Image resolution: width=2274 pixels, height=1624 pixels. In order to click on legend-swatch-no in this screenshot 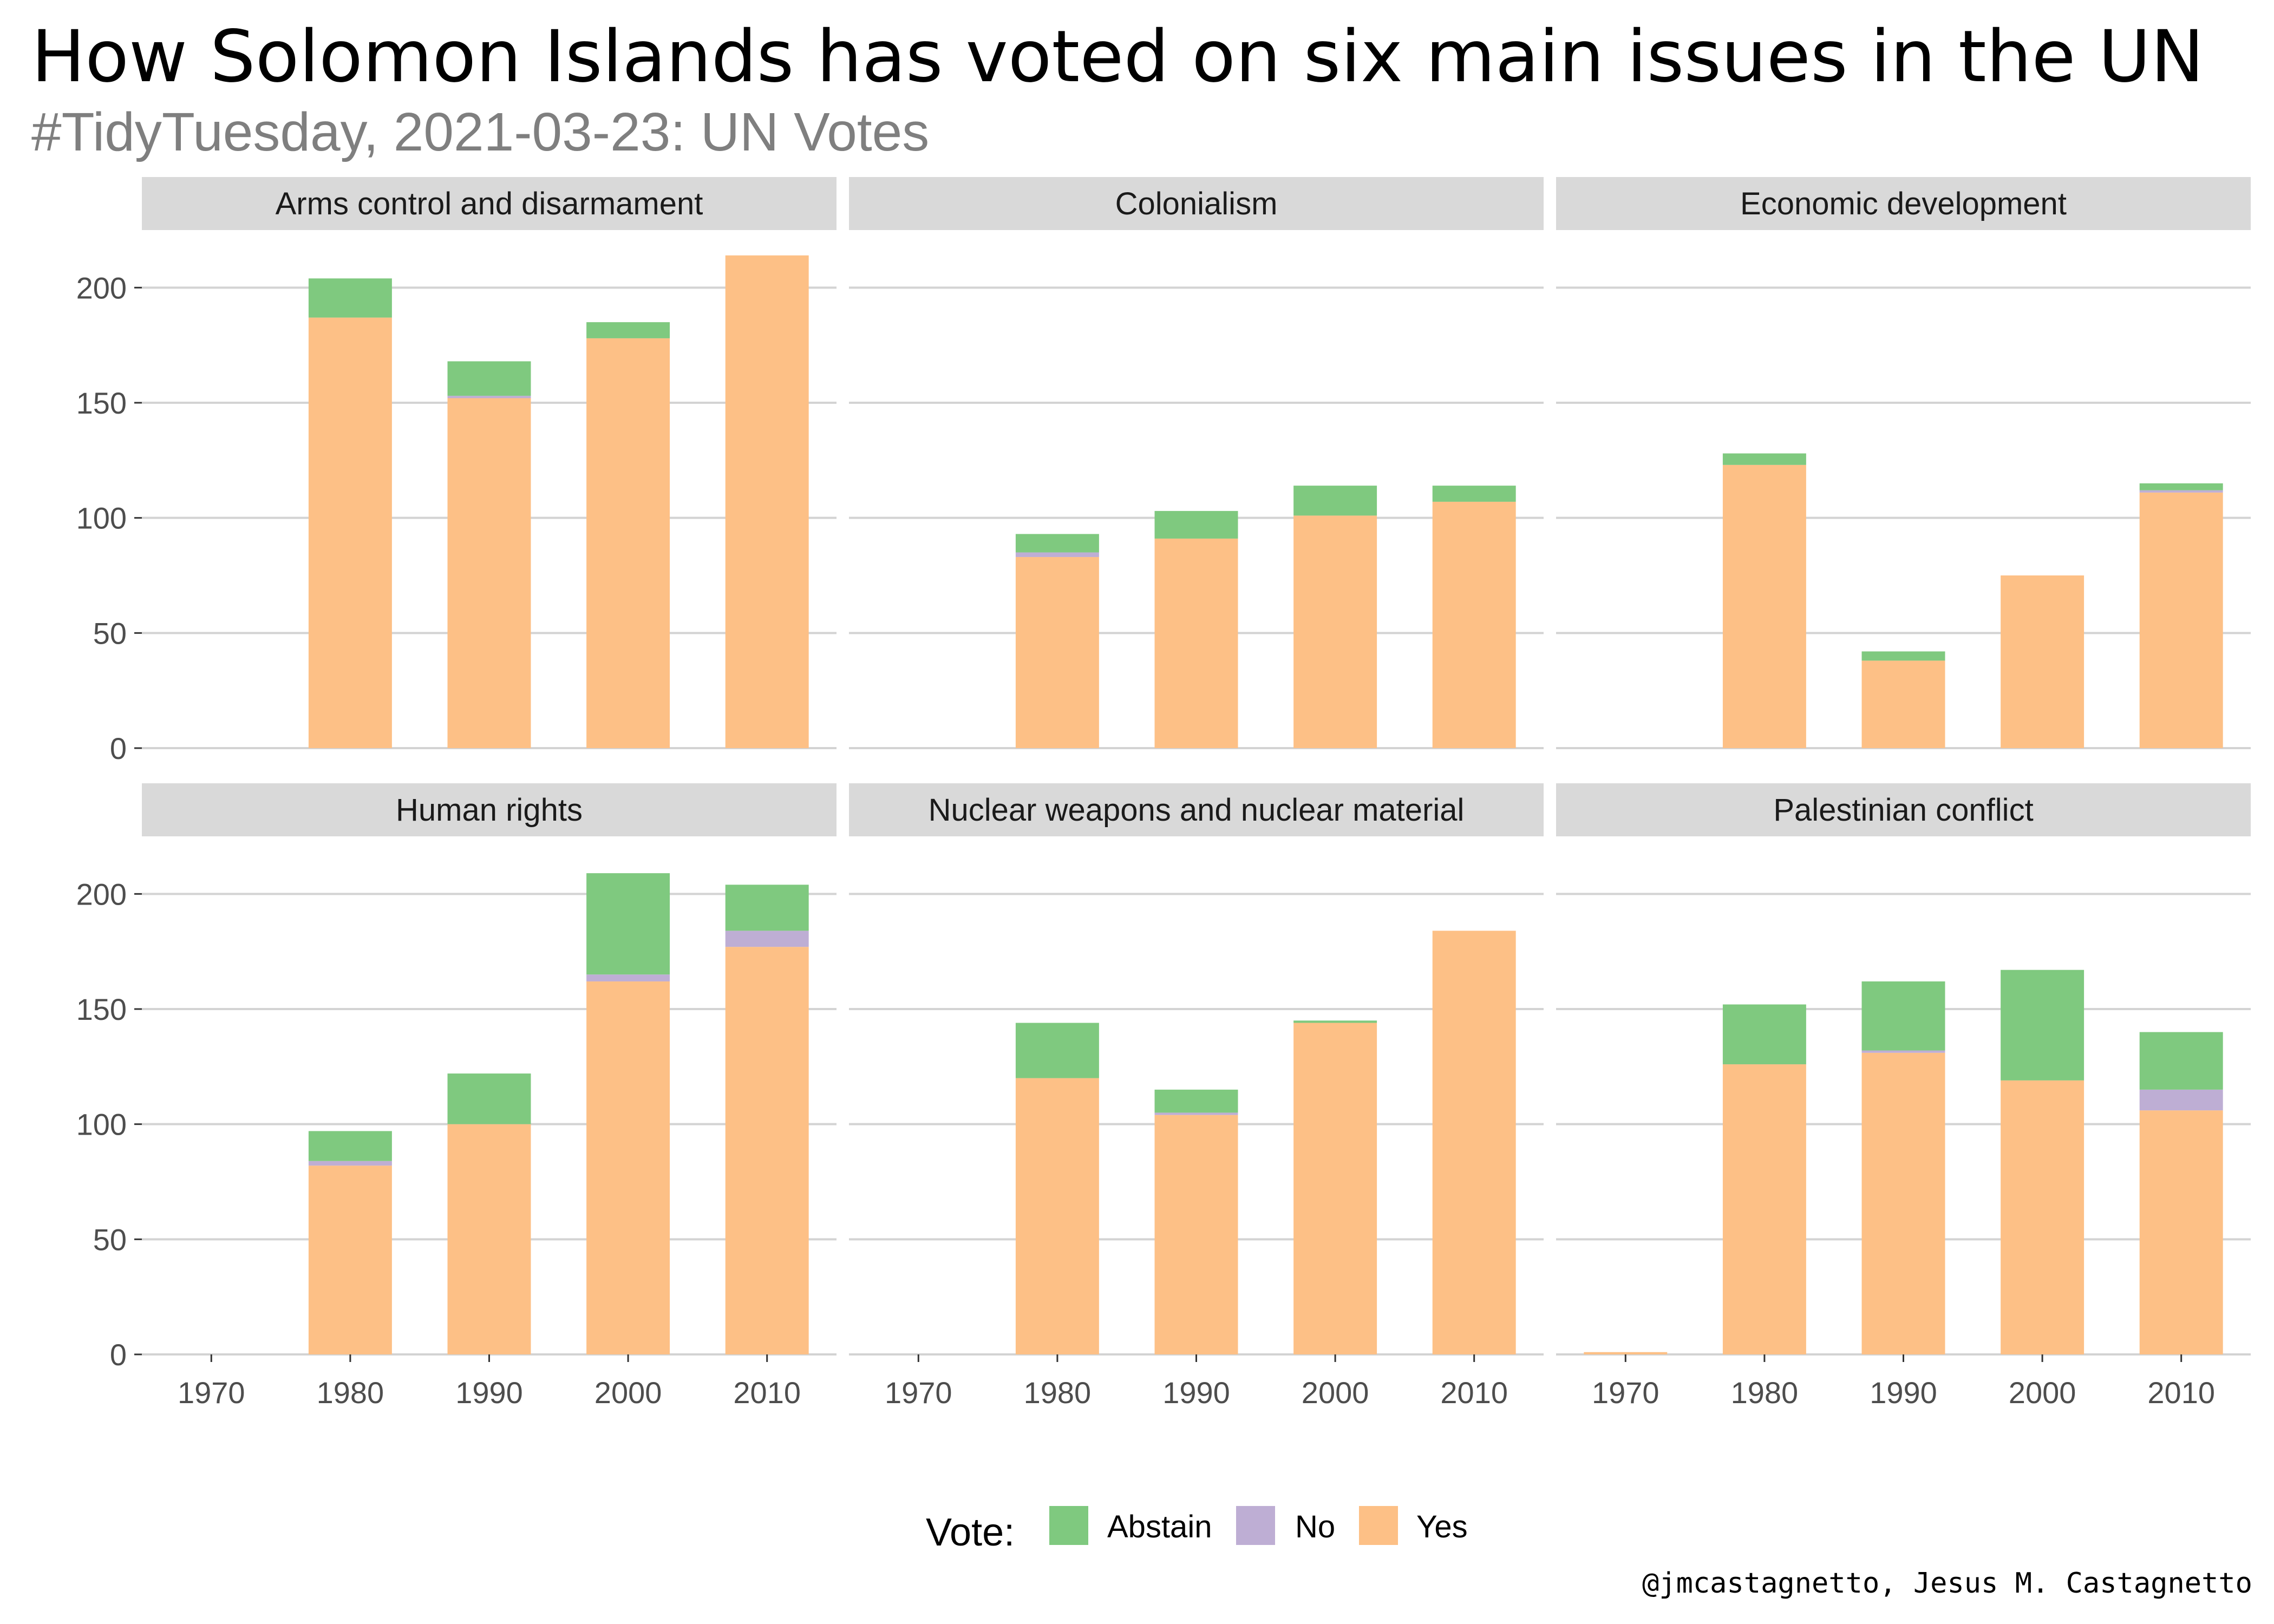, I will do `click(1256, 1526)`.